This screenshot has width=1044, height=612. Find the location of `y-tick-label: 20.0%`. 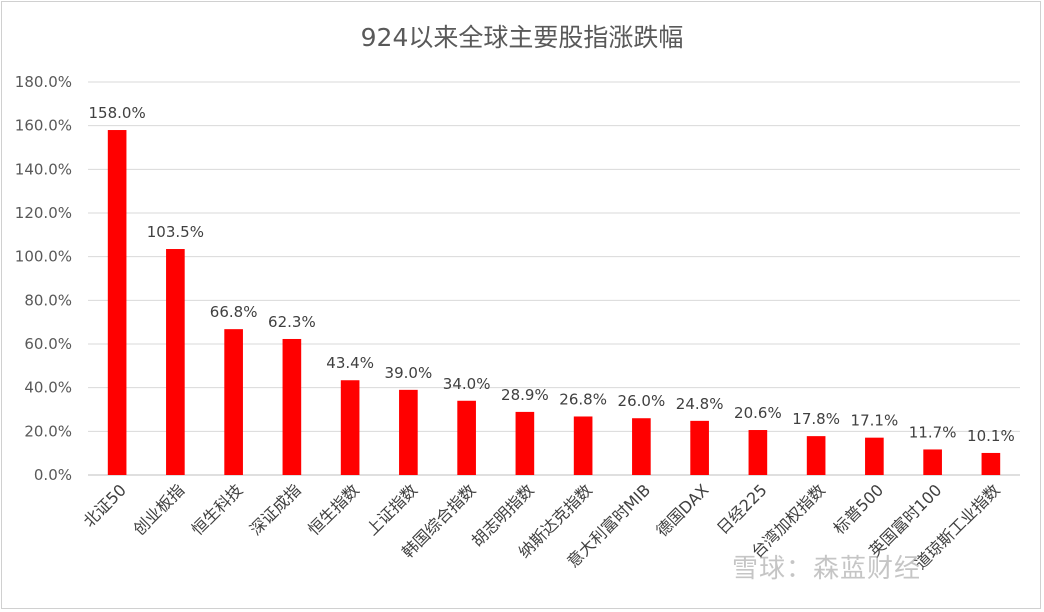

y-tick-label: 20.0% is located at coordinates (48, 431).